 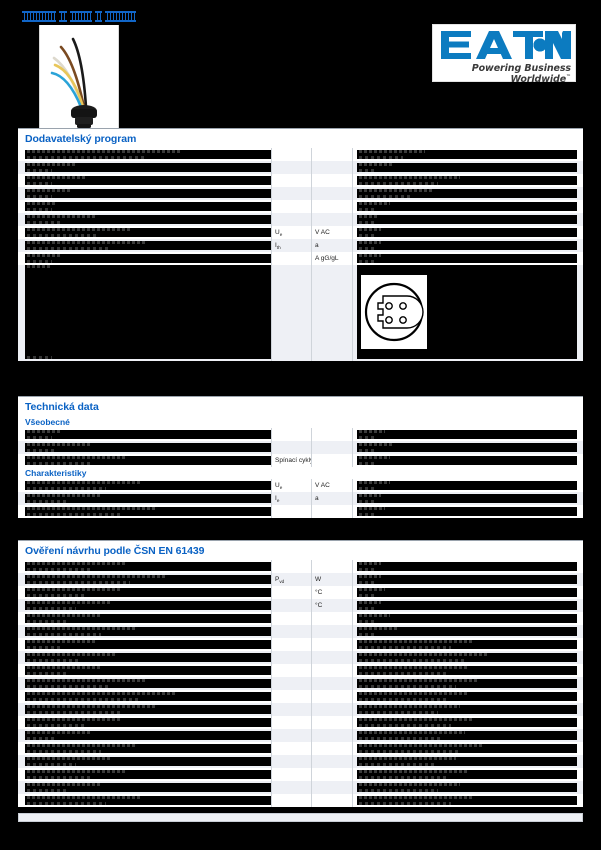 What do you see at coordinates (332, 605) in the screenshot?
I see `row-unit-cell: °C` at bounding box center [332, 605].